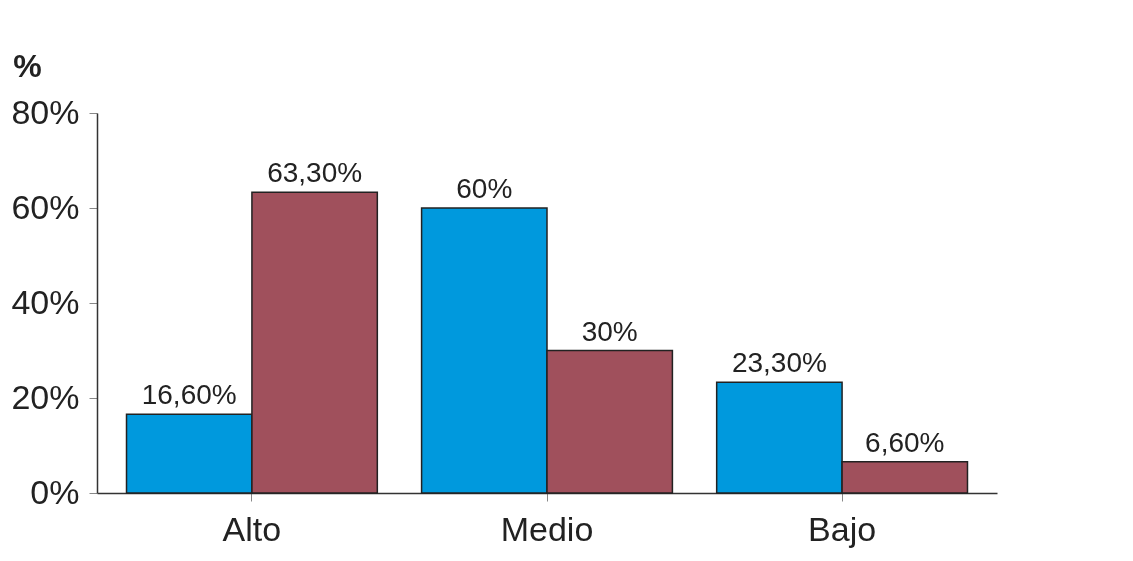  Describe the element at coordinates (27, 65) in the screenshot. I see `y-axis-title: %` at that location.